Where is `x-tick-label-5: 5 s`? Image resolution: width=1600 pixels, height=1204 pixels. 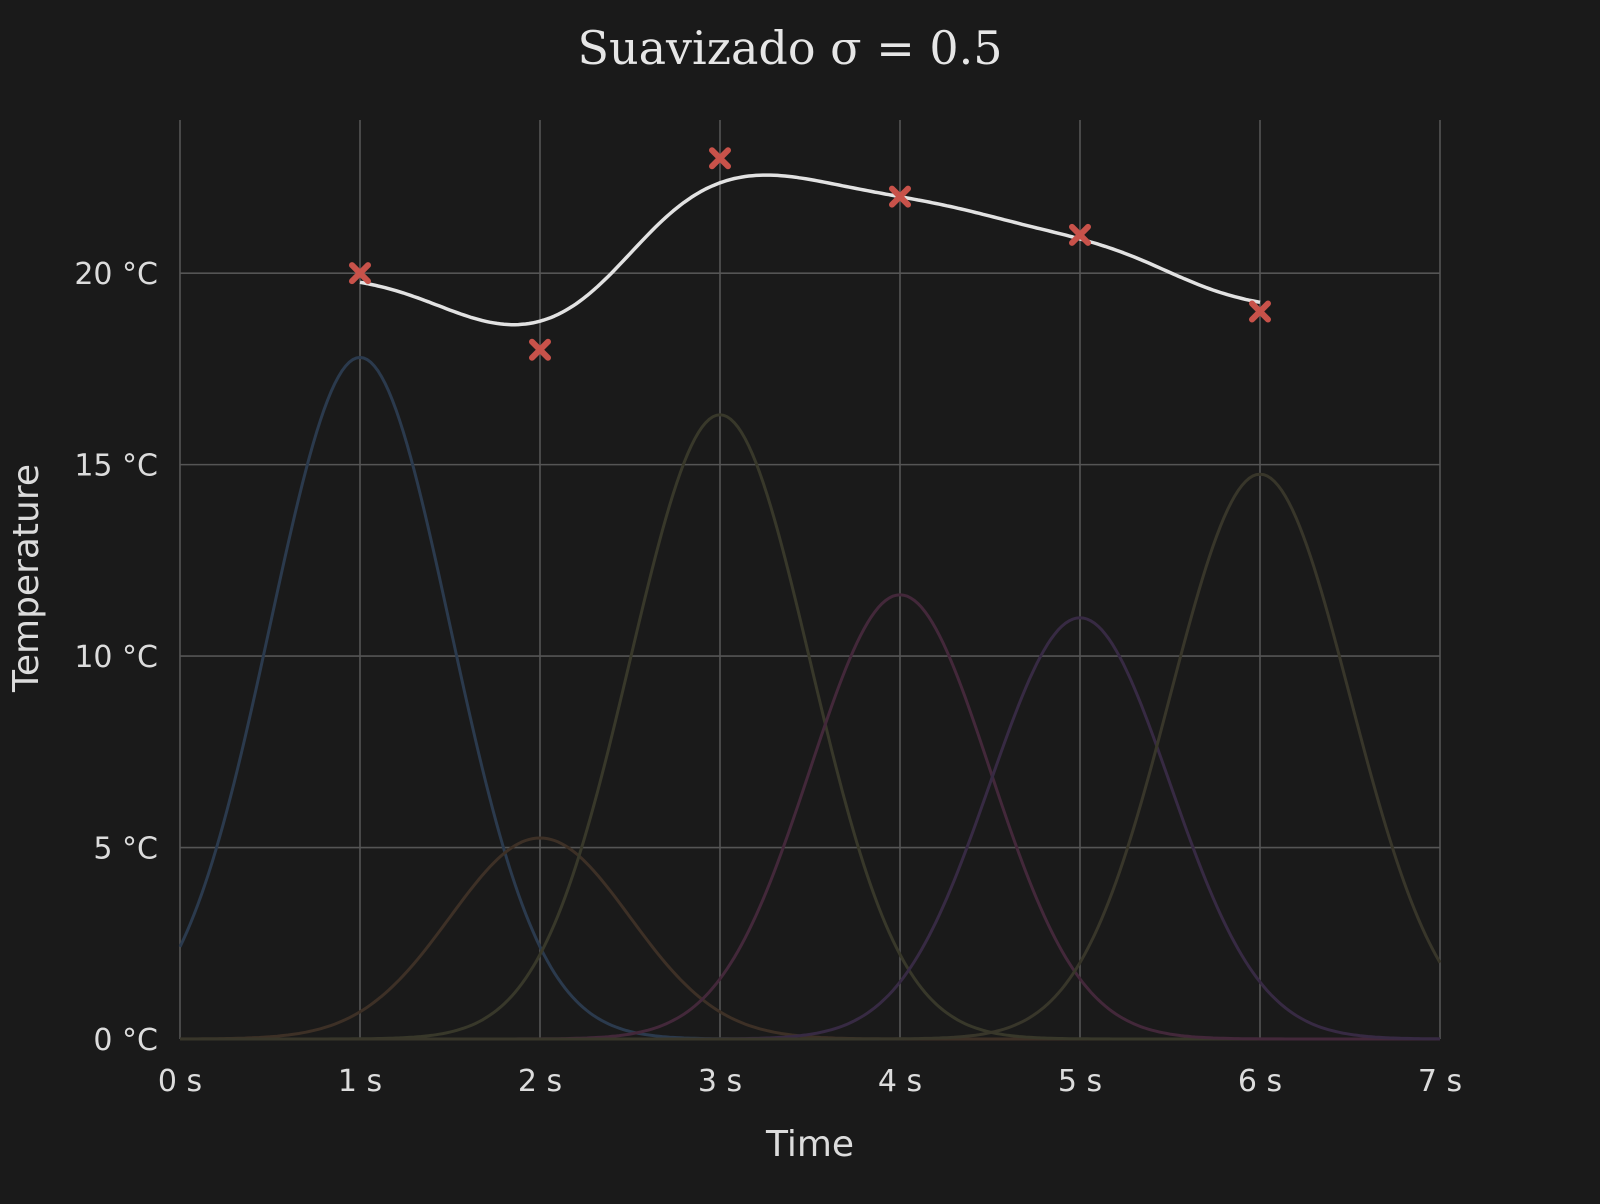 x-tick-label-5: 5 s is located at coordinates (1080, 1081).